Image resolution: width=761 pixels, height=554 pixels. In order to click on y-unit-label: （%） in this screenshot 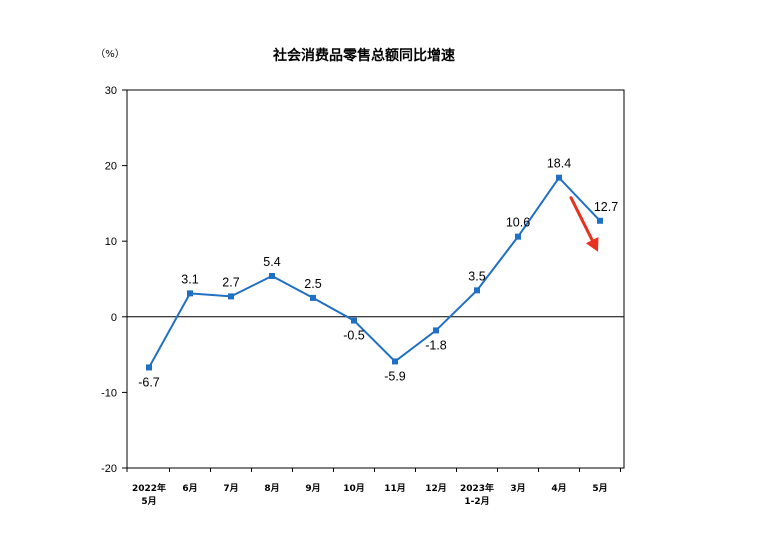, I will do `click(110, 54)`.